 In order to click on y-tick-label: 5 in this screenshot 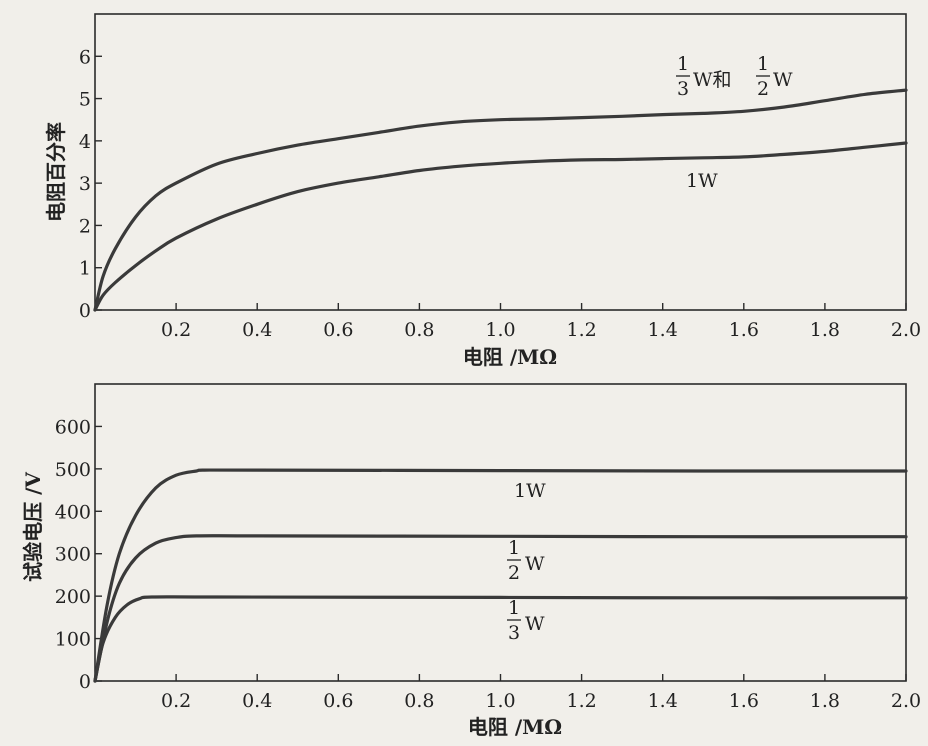, I will do `click(85, 100)`.